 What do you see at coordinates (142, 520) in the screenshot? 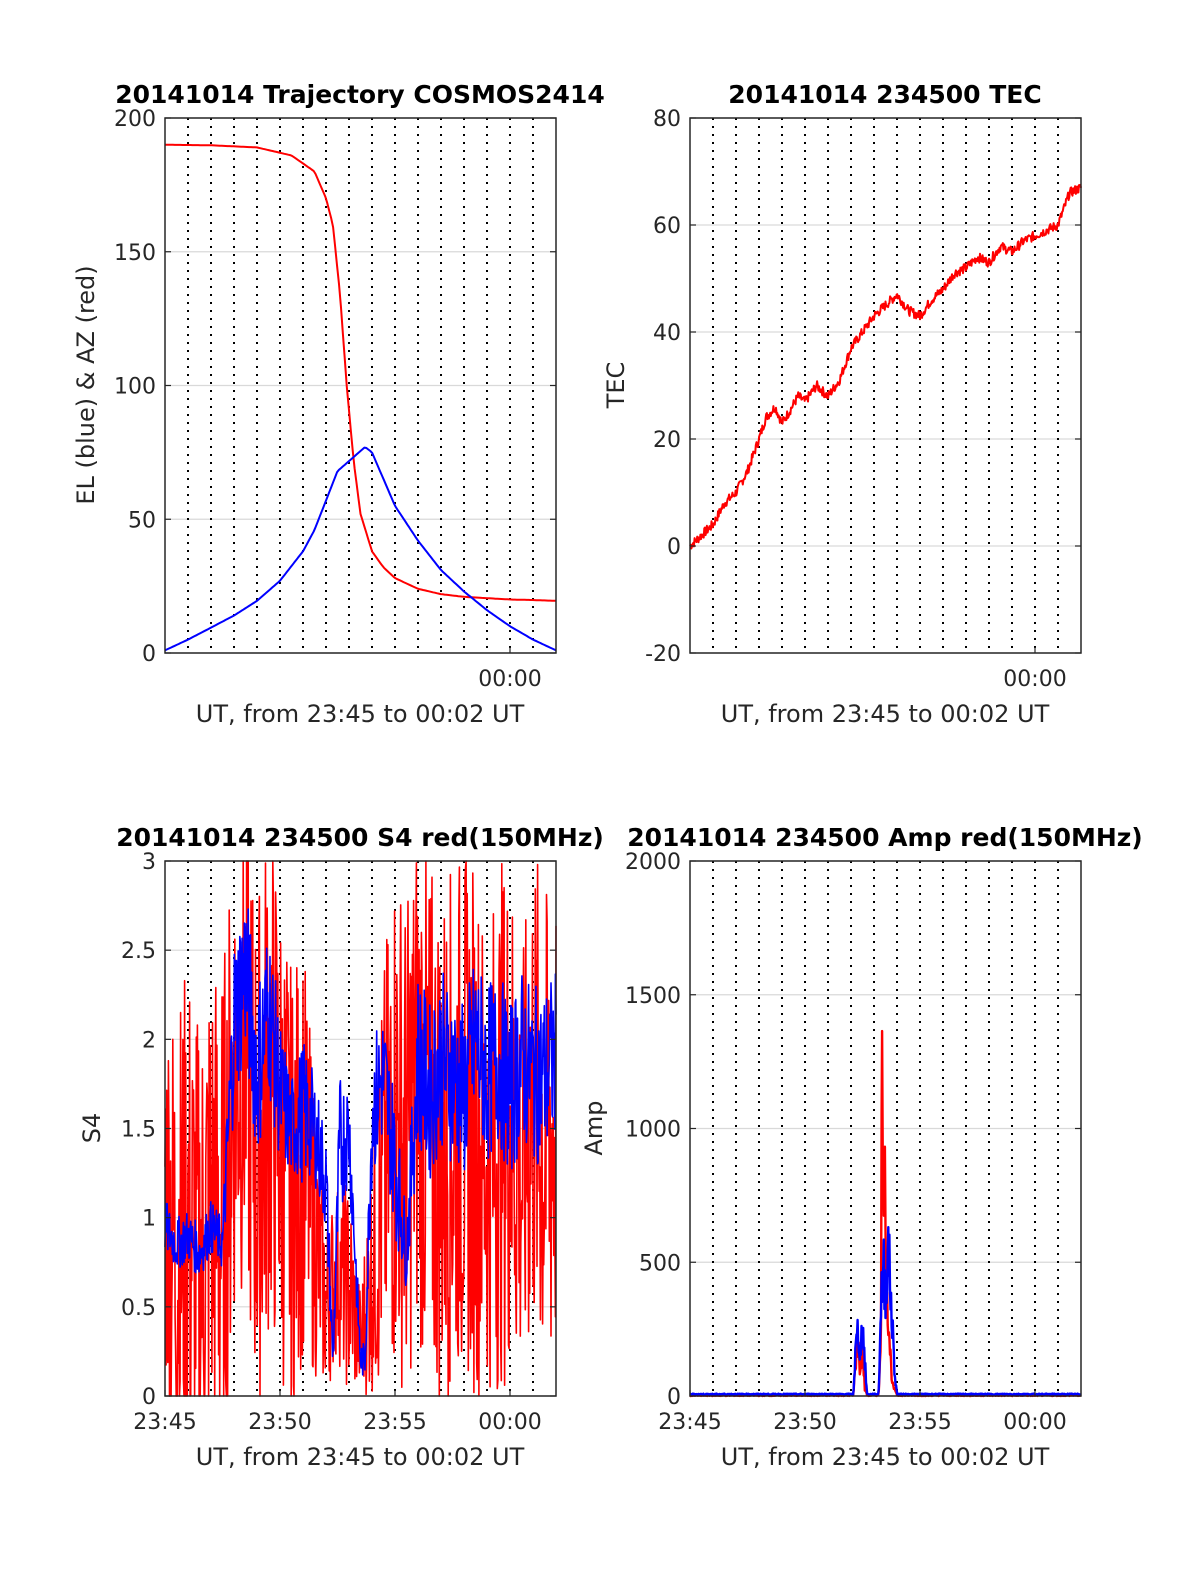
I see `y-tick-label: 50` at bounding box center [142, 520].